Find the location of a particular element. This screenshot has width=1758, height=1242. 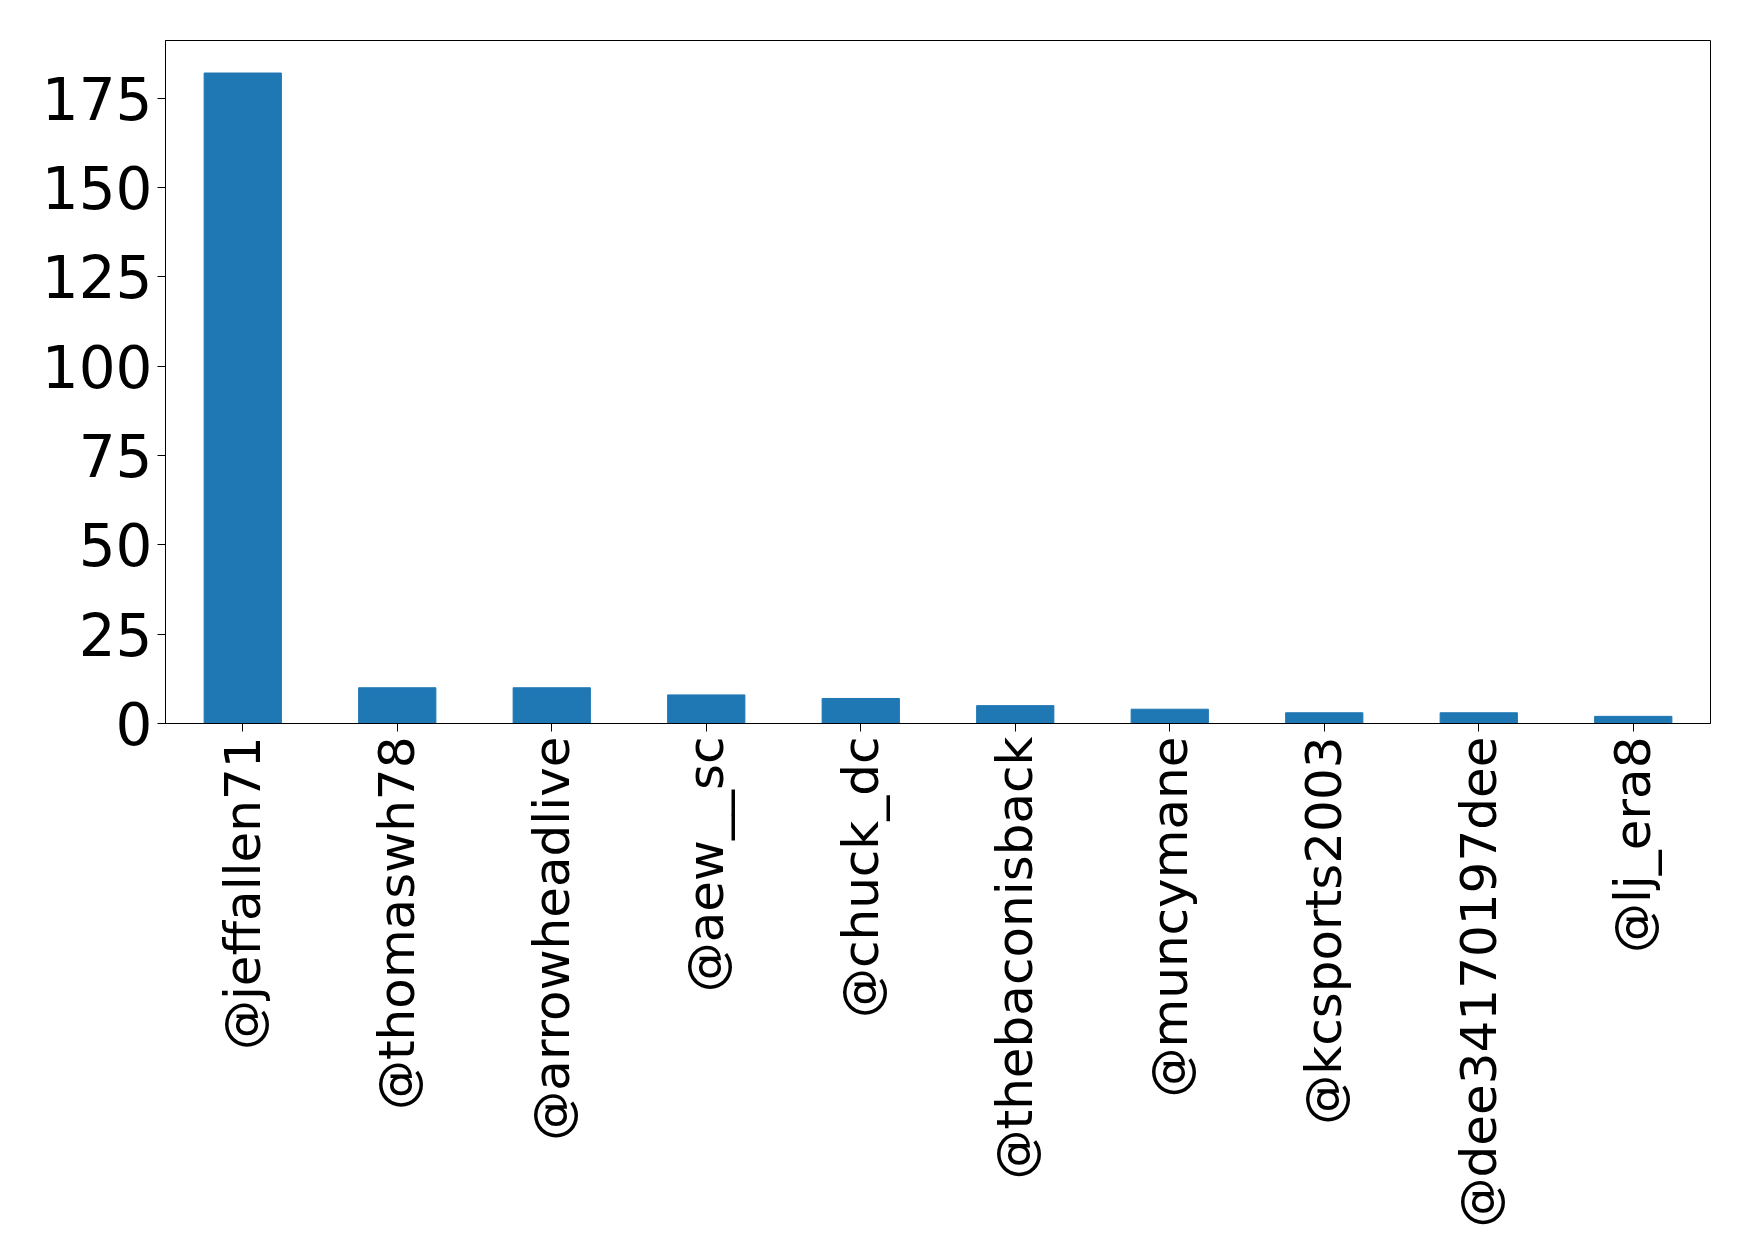

y-tick-label: 50 is located at coordinates (115, 546).